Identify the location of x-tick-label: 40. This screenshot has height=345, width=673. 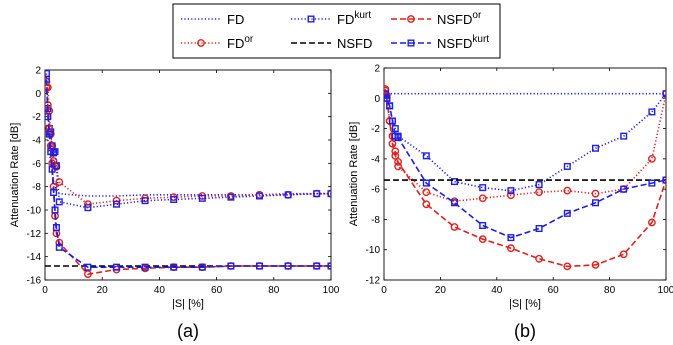
(497, 290).